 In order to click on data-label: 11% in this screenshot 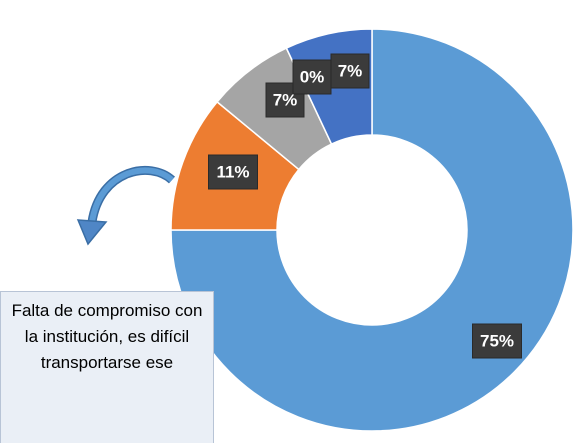, I will do `click(232, 172)`.